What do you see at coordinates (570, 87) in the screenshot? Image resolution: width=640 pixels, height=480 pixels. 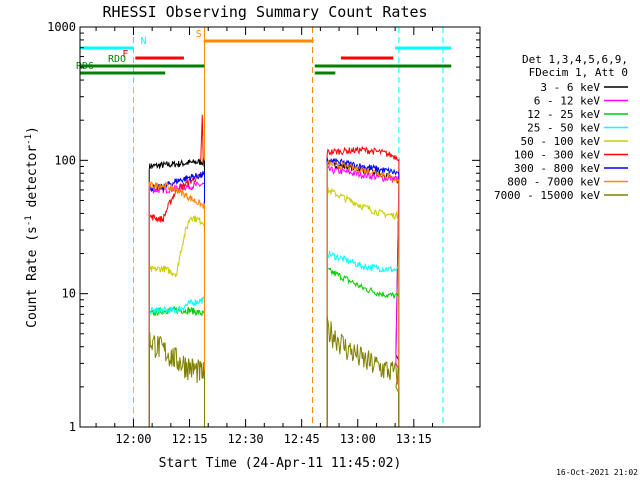 I see `legend-entry-label: 3 - 6 keV` at bounding box center [570, 87].